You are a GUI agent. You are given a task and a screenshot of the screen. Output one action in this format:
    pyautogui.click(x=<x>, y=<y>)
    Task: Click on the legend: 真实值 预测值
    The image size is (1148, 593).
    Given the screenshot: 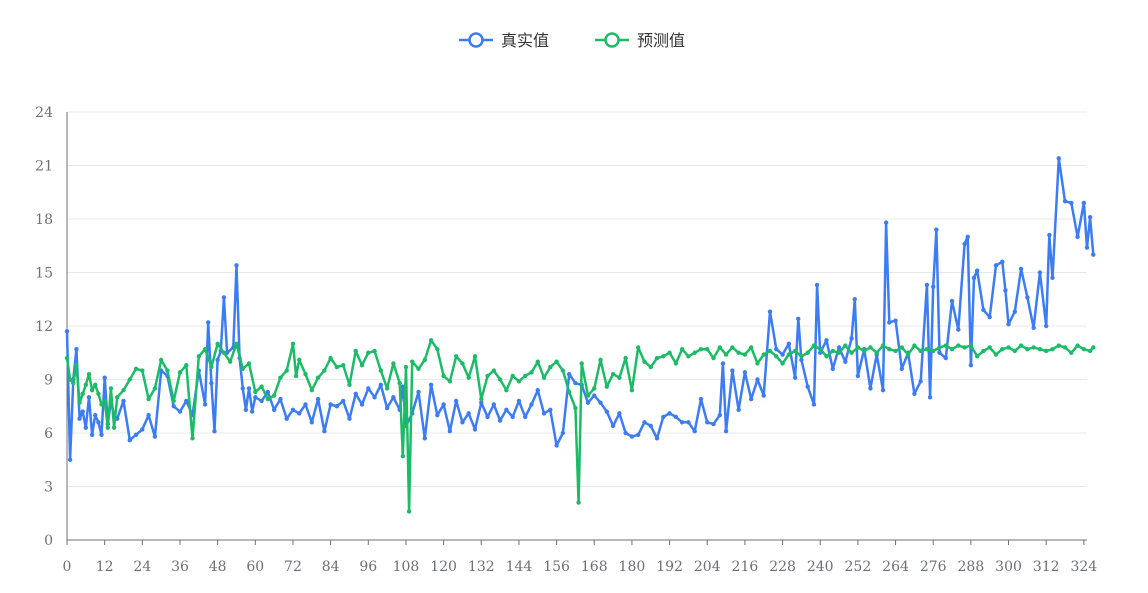 What is the action you would take?
    pyautogui.click(x=572, y=40)
    